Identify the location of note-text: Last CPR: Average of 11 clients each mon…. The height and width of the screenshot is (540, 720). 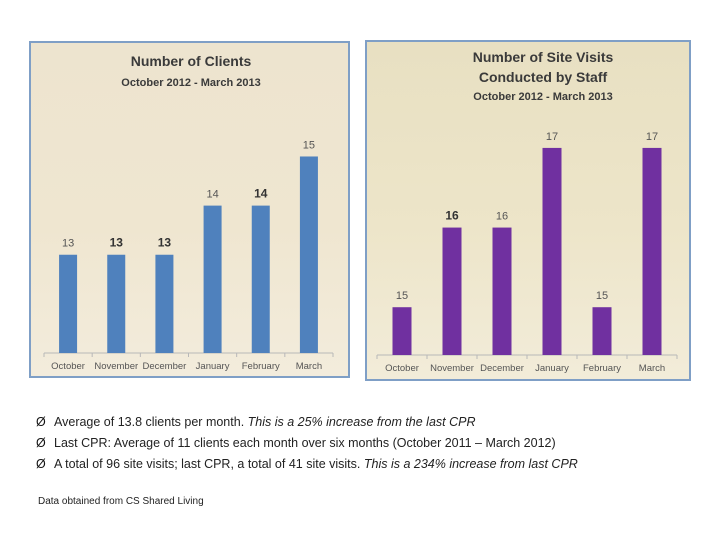
(305, 443).